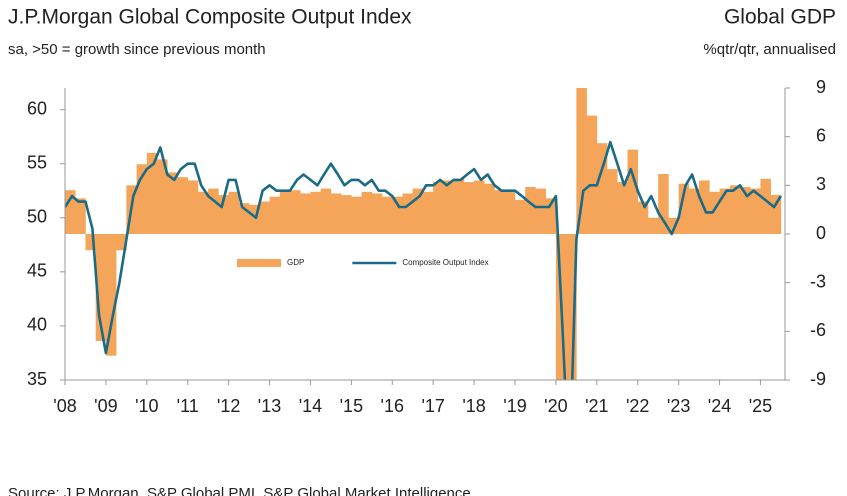 This screenshot has height=496, width=847. Describe the element at coordinates (821, 233) in the screenshot. I see `y2-tick-label: 0` at that location.